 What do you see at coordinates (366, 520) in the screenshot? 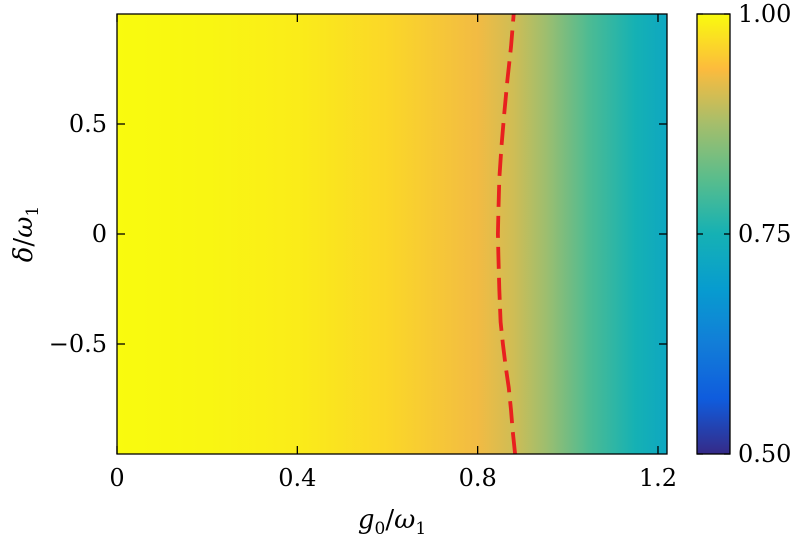
I see `x-axis-title-main: g` at bounding box center [366, 520].